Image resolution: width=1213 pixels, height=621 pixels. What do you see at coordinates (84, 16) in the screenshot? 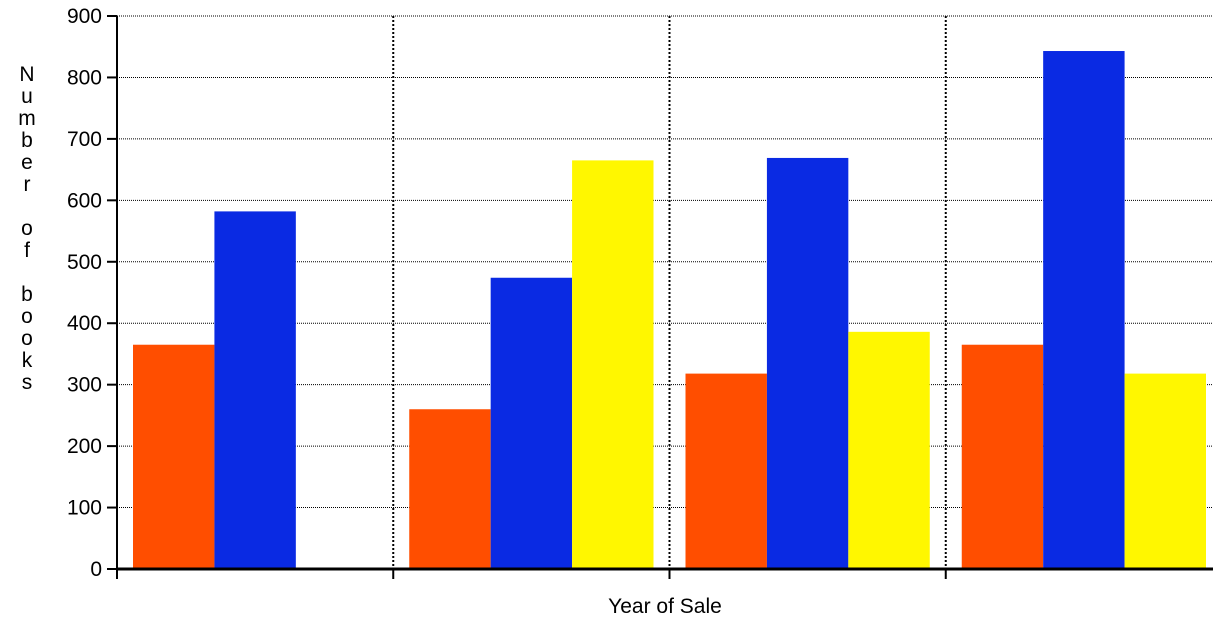
I see `y-tick-label-9: 900` at bounding box center [84, 16].